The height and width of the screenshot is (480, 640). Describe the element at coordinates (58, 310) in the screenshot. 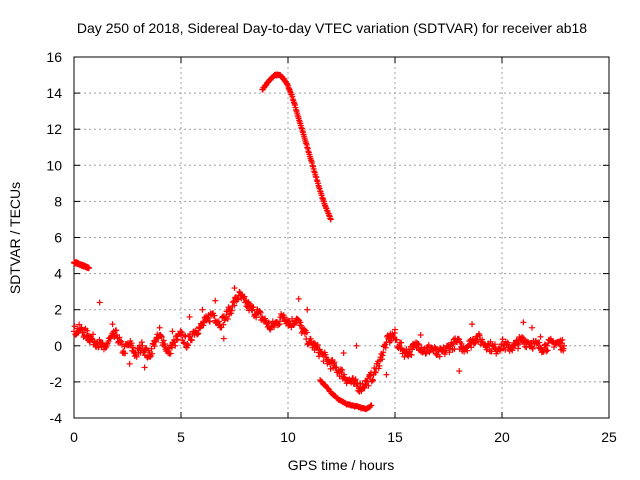

I see `y-tick-label: 2` at that location.